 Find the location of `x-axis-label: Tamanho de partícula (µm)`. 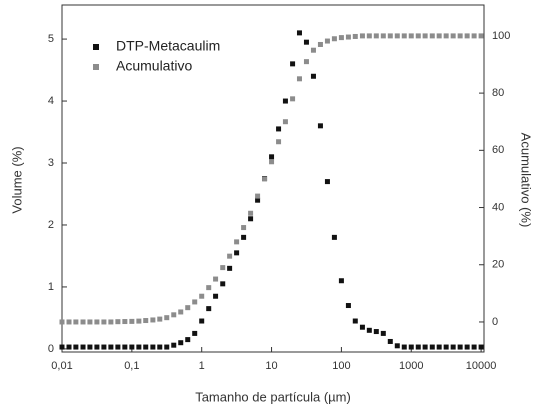

x-axis-label: Tamanho de partícula (µm) is located at coordinates (273, 396).